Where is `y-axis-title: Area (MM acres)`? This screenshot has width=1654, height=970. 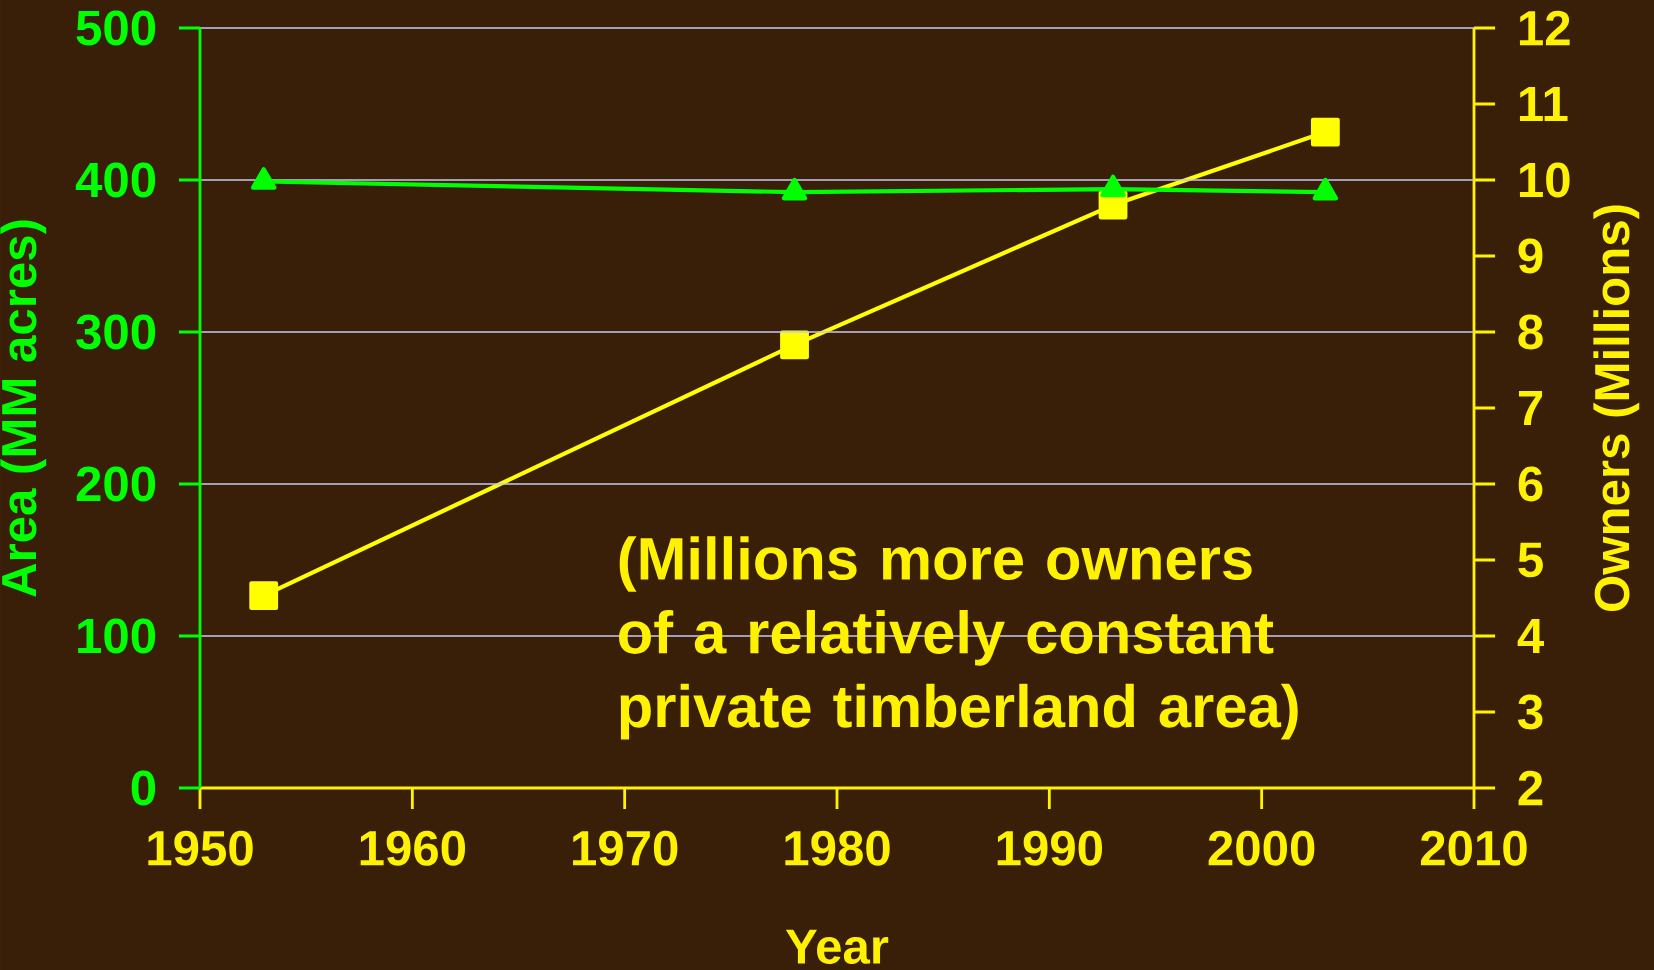 y-axis-title: Area (MM acres) is located at coordinates (23, 408).